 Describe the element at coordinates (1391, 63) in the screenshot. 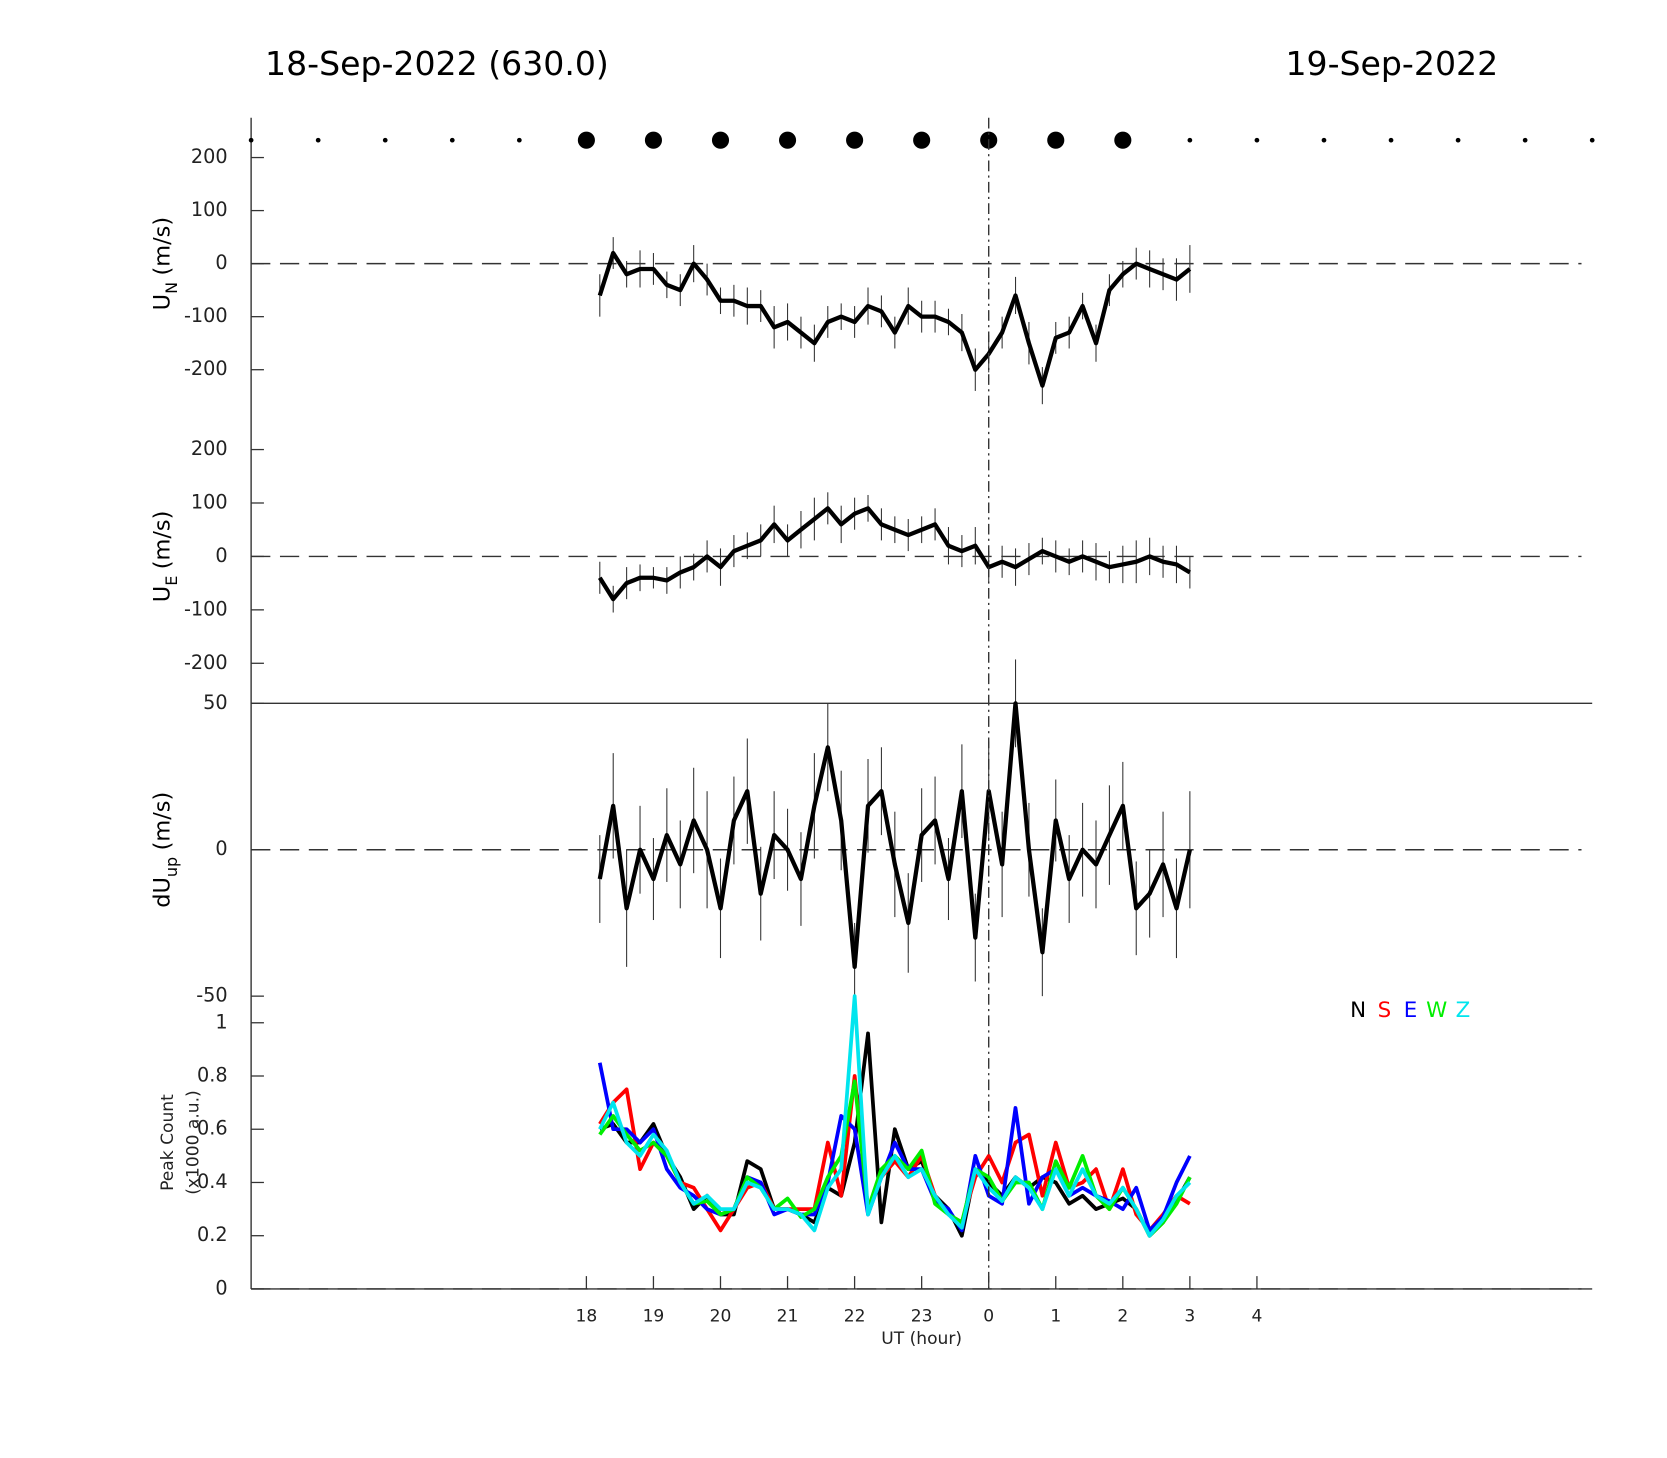

I see `title-right: 19-Sep-2022` at that location.